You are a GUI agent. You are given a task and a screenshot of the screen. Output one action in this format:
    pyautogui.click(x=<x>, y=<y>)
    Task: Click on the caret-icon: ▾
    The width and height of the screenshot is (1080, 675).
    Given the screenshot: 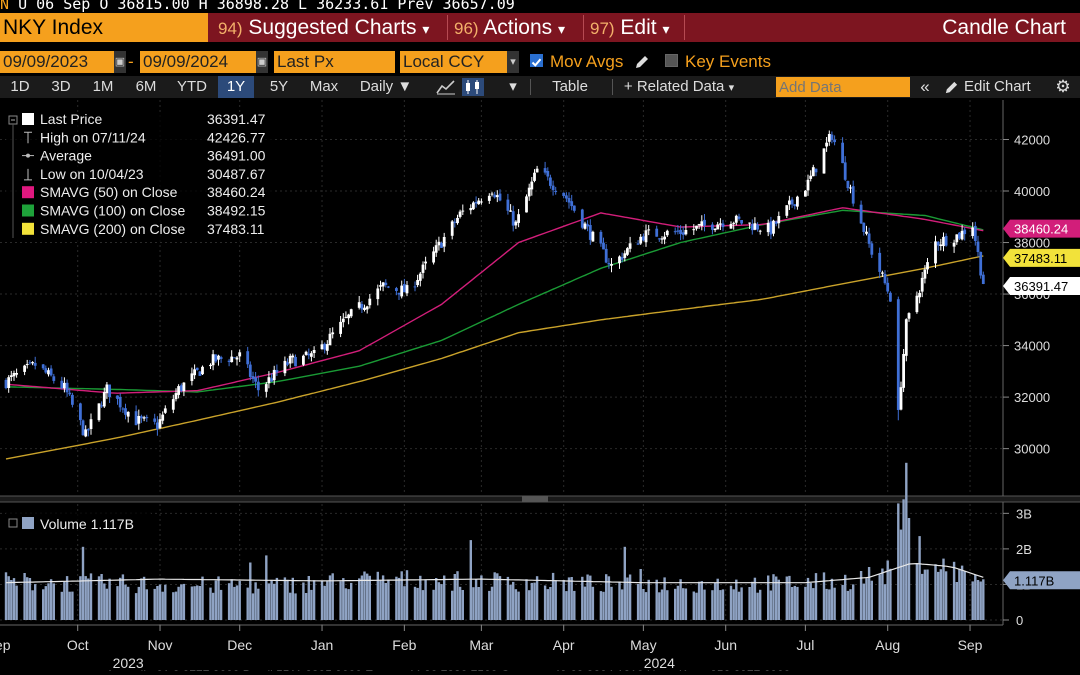 What is the action you would take?
    pyautogui.click(x=426, y=29)
    